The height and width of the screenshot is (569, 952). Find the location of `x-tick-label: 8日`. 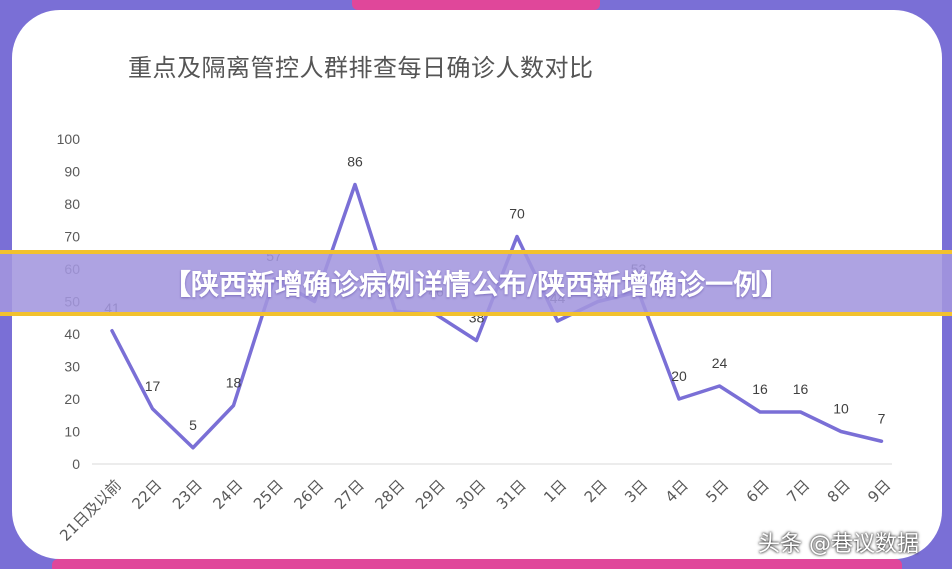

x-tick-label: 8日 is located at coordinates (839, 491).